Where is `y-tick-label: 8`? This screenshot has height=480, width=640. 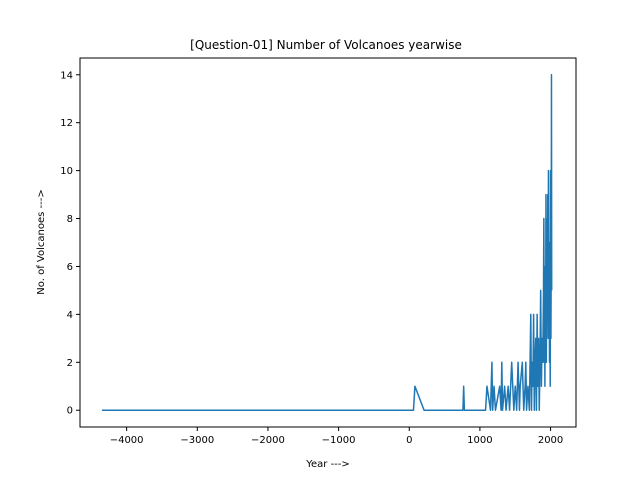 y-tick-label: 8 is located at coordinates (70, 219).